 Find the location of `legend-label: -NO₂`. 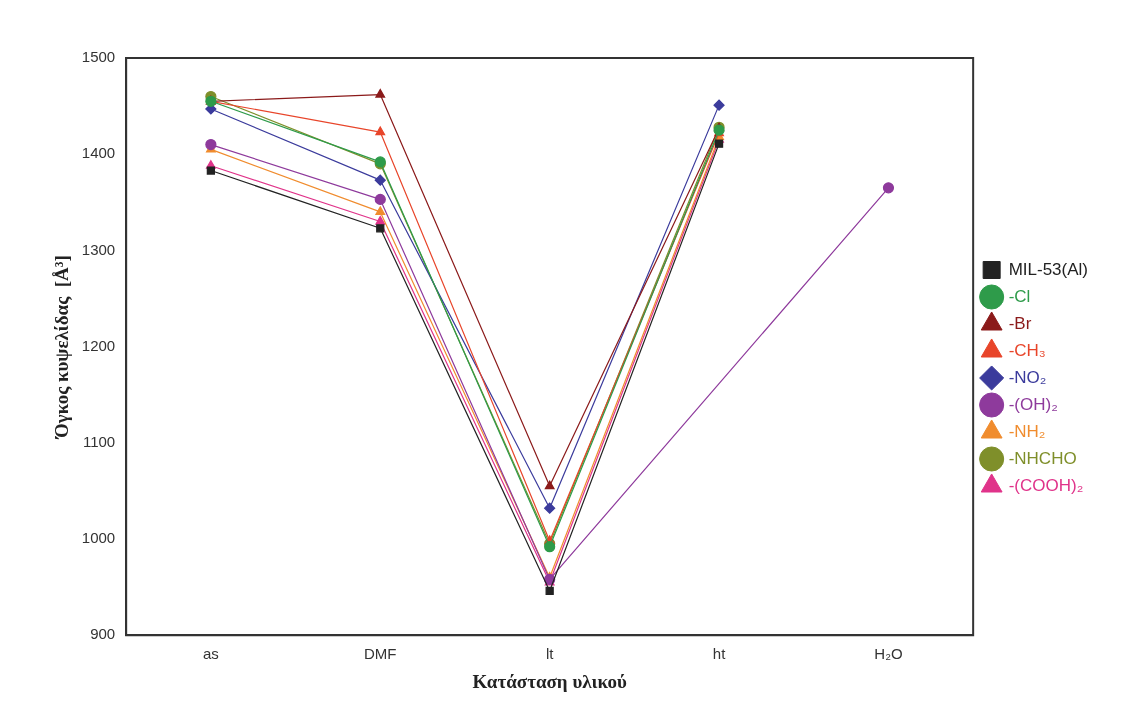

legend-label: -NO₂ is located at coordinates (1027, 377).